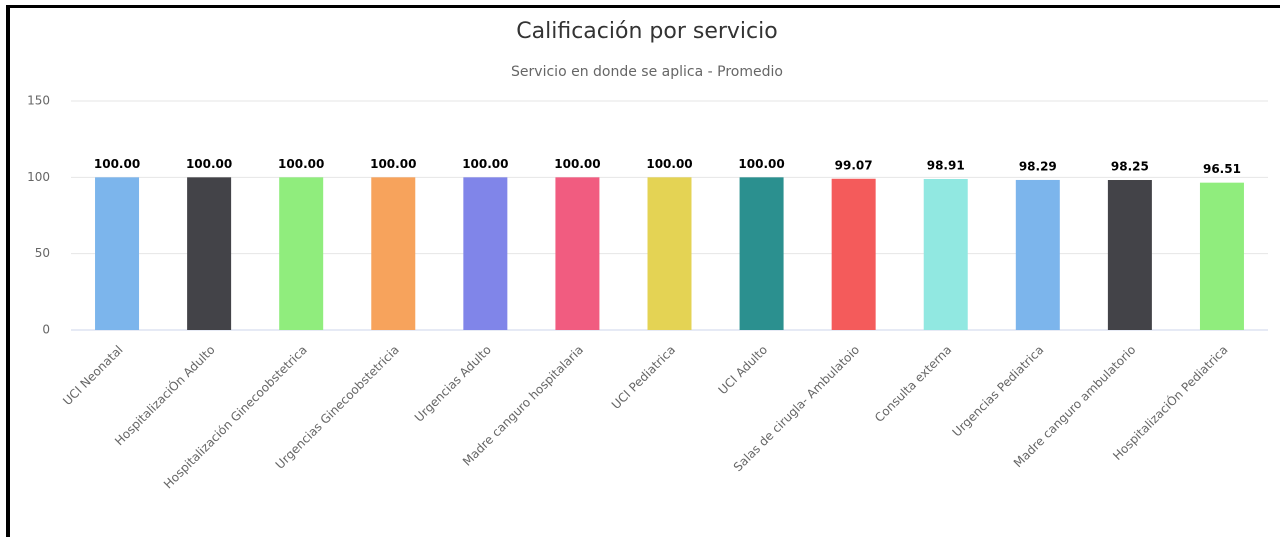  Describe the element at coordinates (42, 253) in the screenshot. I see `y-tick-label: 50` at that location.